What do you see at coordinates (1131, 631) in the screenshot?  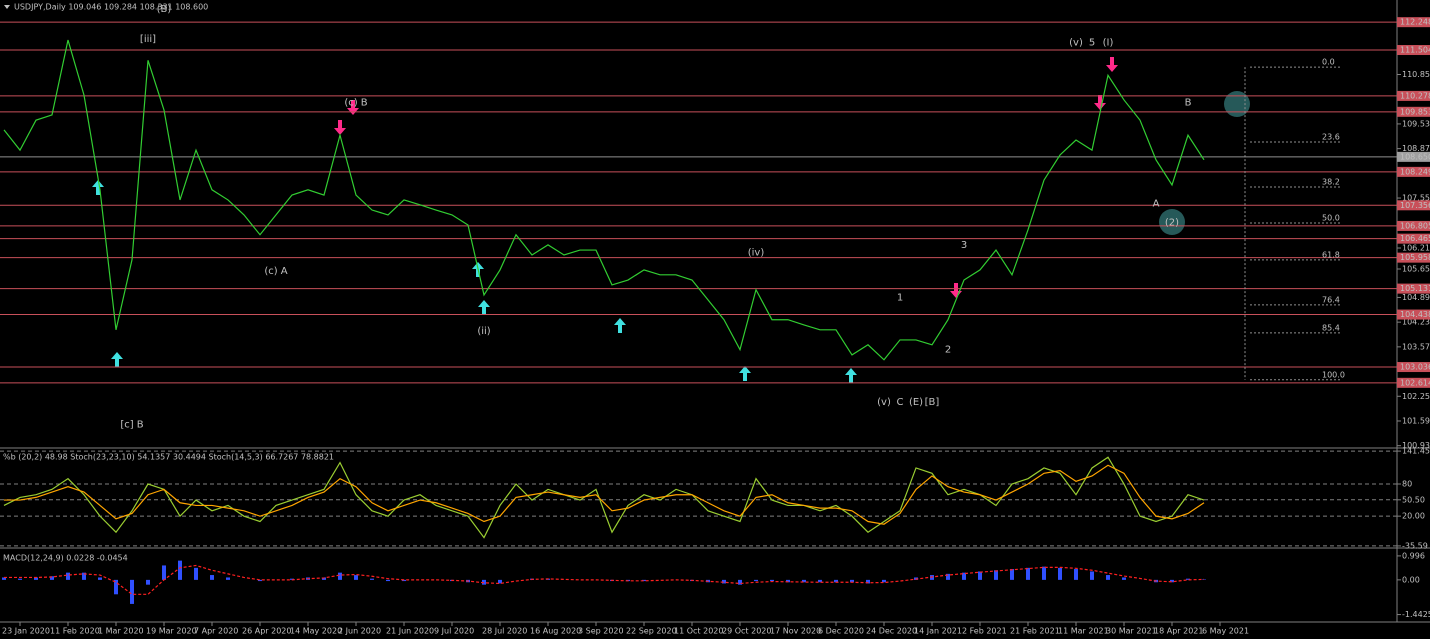 I see `x-tick-label: 30 Mar 2021` at bounding box center [1131, 631].